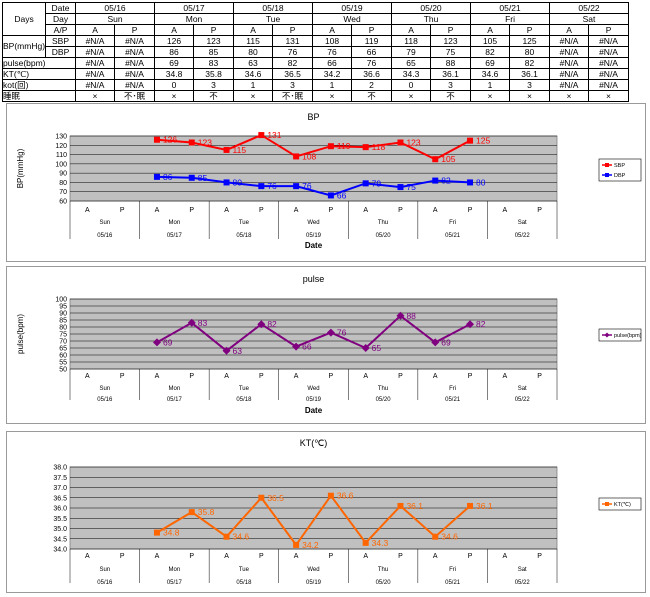  Describe the element at coordinates (214, 52) in the screenshot. I see `value-cell: 85` at that location.